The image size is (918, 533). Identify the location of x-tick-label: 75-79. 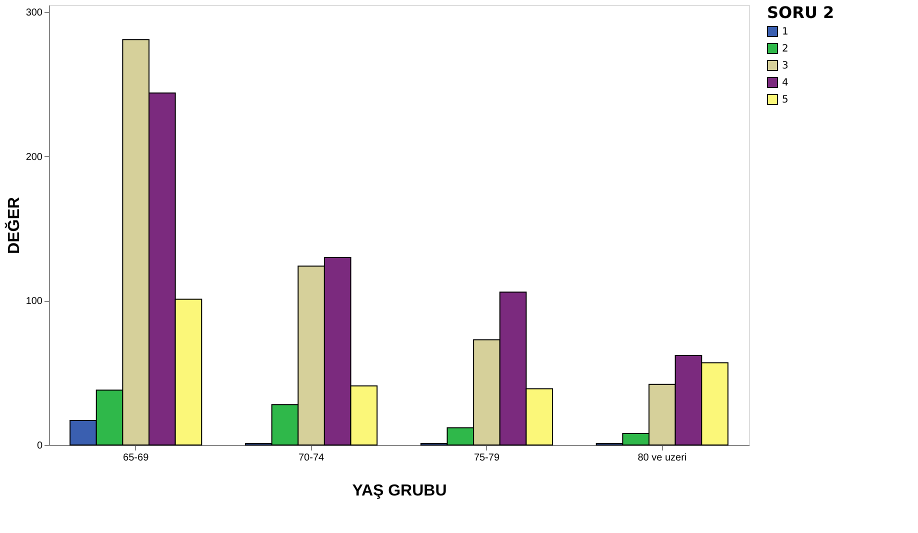
(487, 458).